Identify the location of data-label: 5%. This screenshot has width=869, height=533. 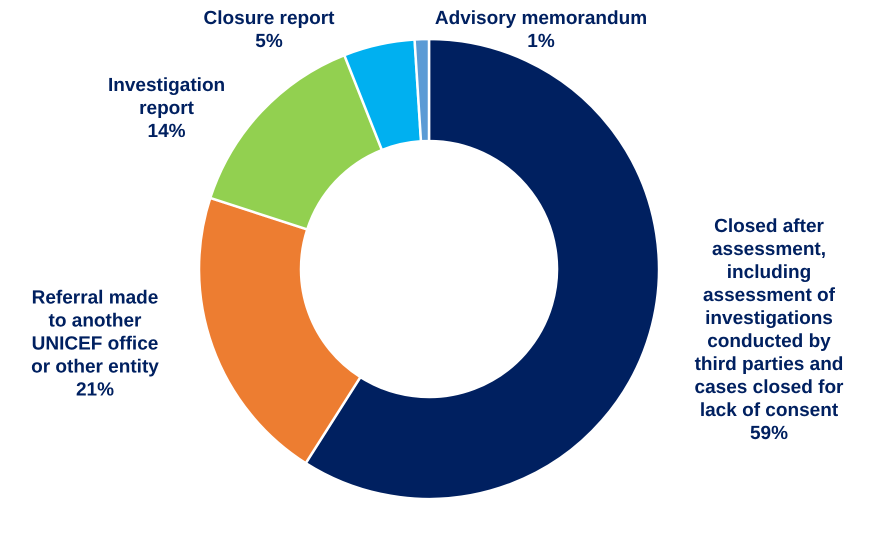
(269, 41).